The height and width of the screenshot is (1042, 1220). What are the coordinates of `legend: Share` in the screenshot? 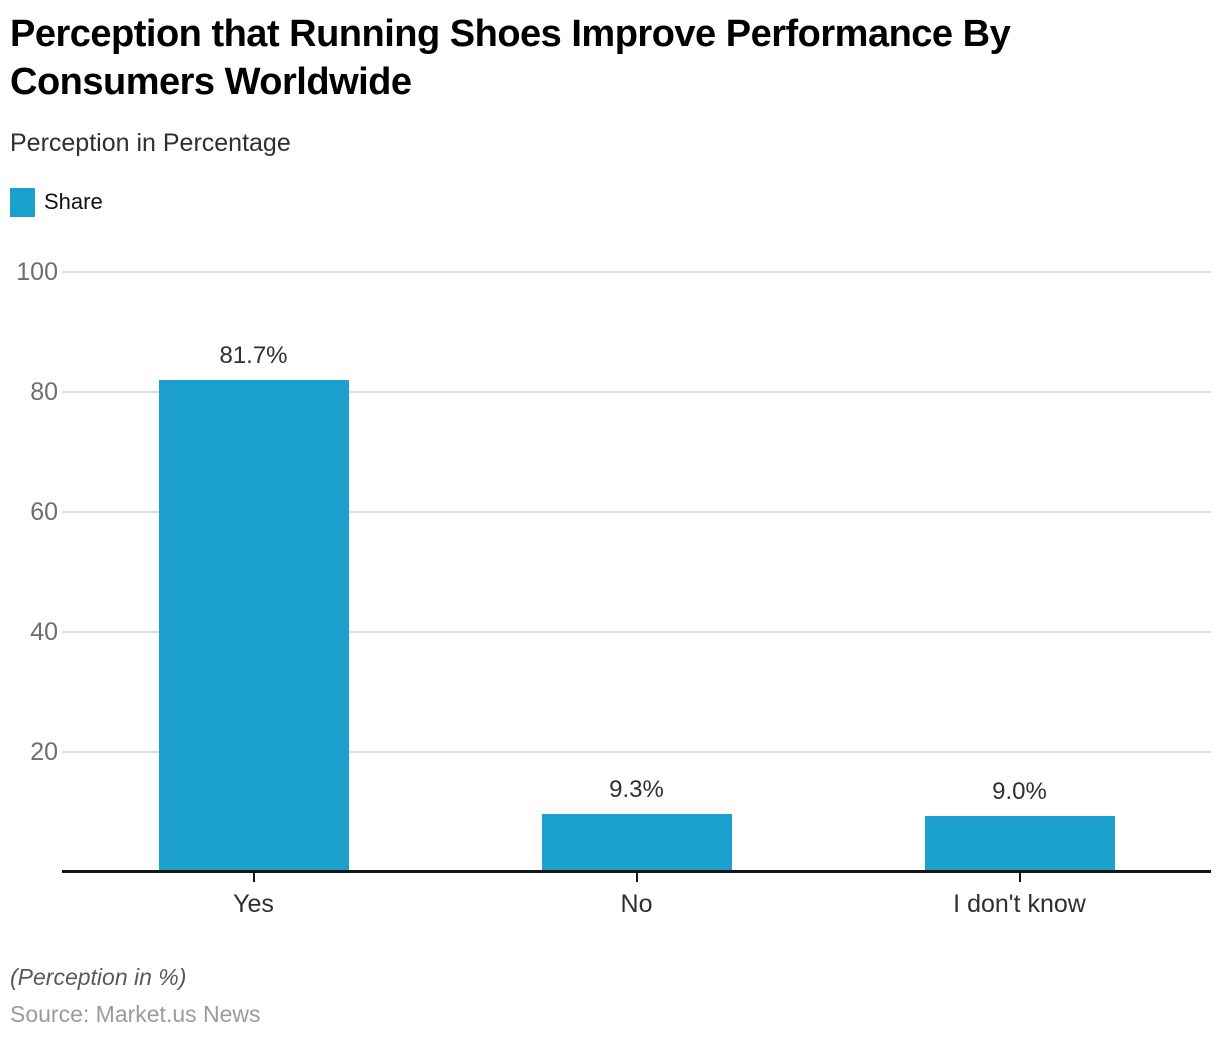 It's located at (56, 202).